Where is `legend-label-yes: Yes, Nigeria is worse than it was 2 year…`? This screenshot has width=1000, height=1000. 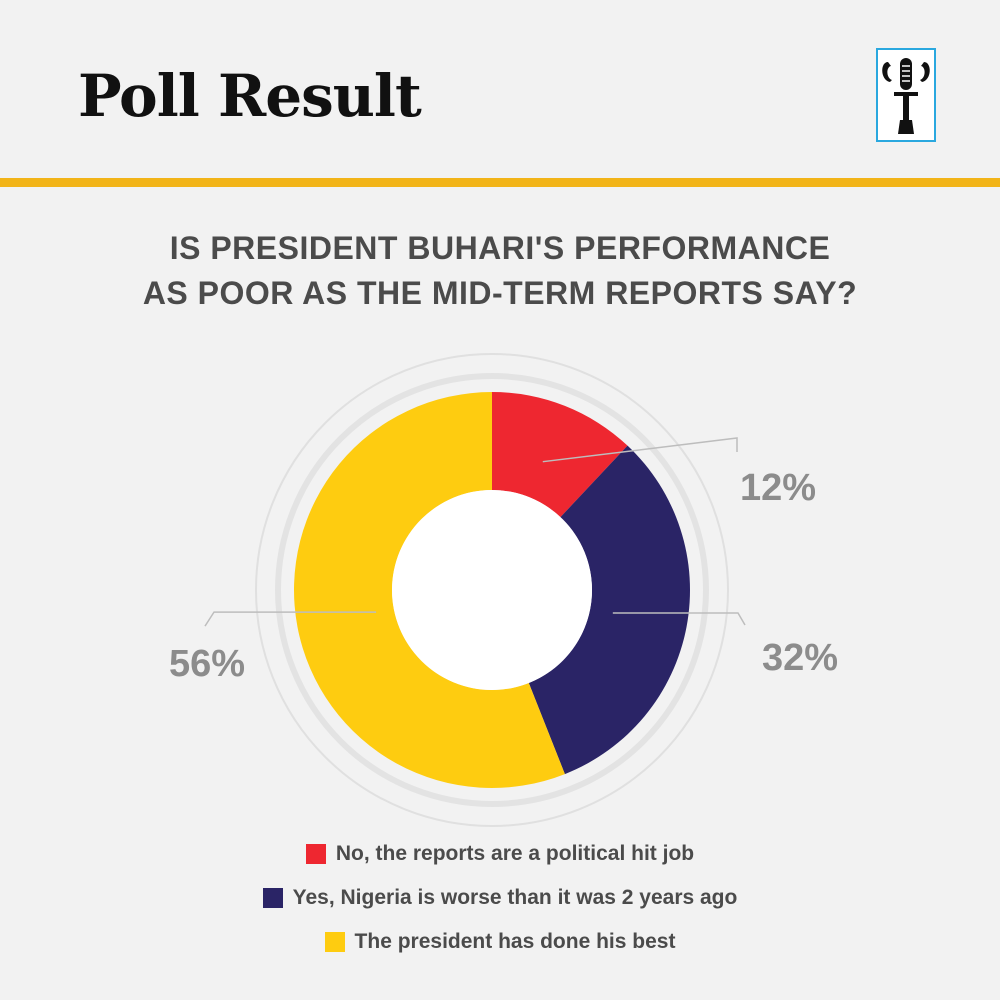
legend-label-yes: Yes, Nigeria is worse than it was 2 year… is located at coordinates (515, 897).